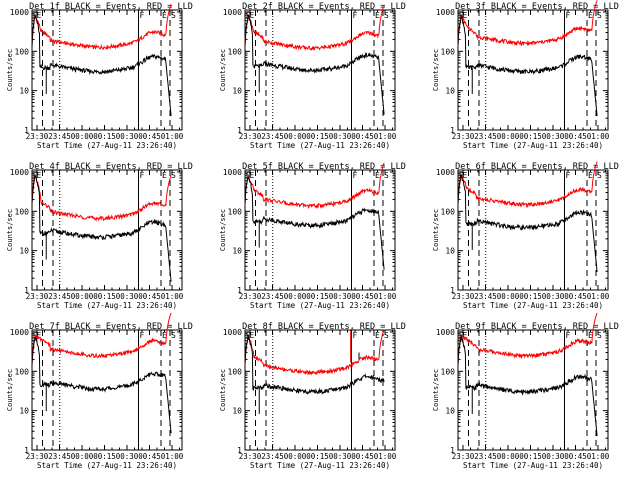 This screenshot has height=480, width=640. Describe the element at coordinates (111, 7) in the screenshot. I see `panel-title: Det 1f BLACK = Events, RED = LLD` at that location.